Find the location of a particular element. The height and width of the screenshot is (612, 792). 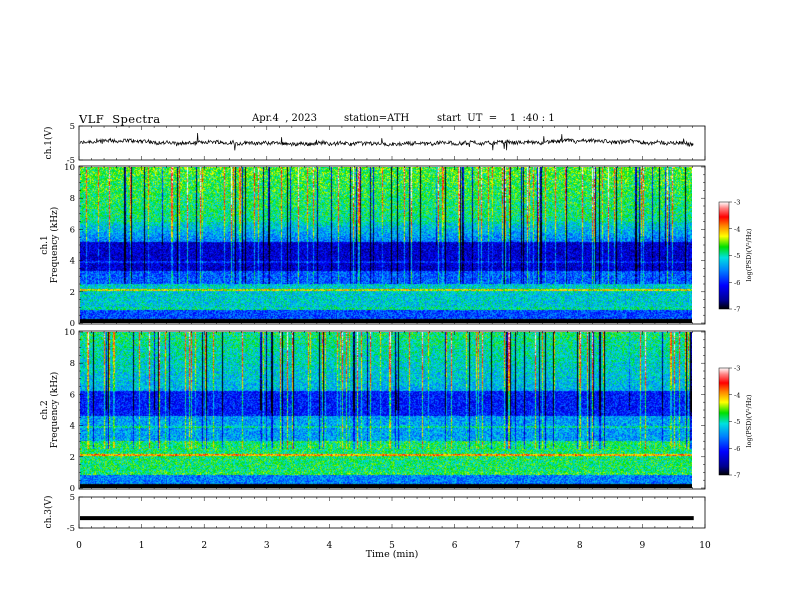

ch2-colorbar-label: log(PSD)(V²/Hz) is located at coordinates (749, 420).